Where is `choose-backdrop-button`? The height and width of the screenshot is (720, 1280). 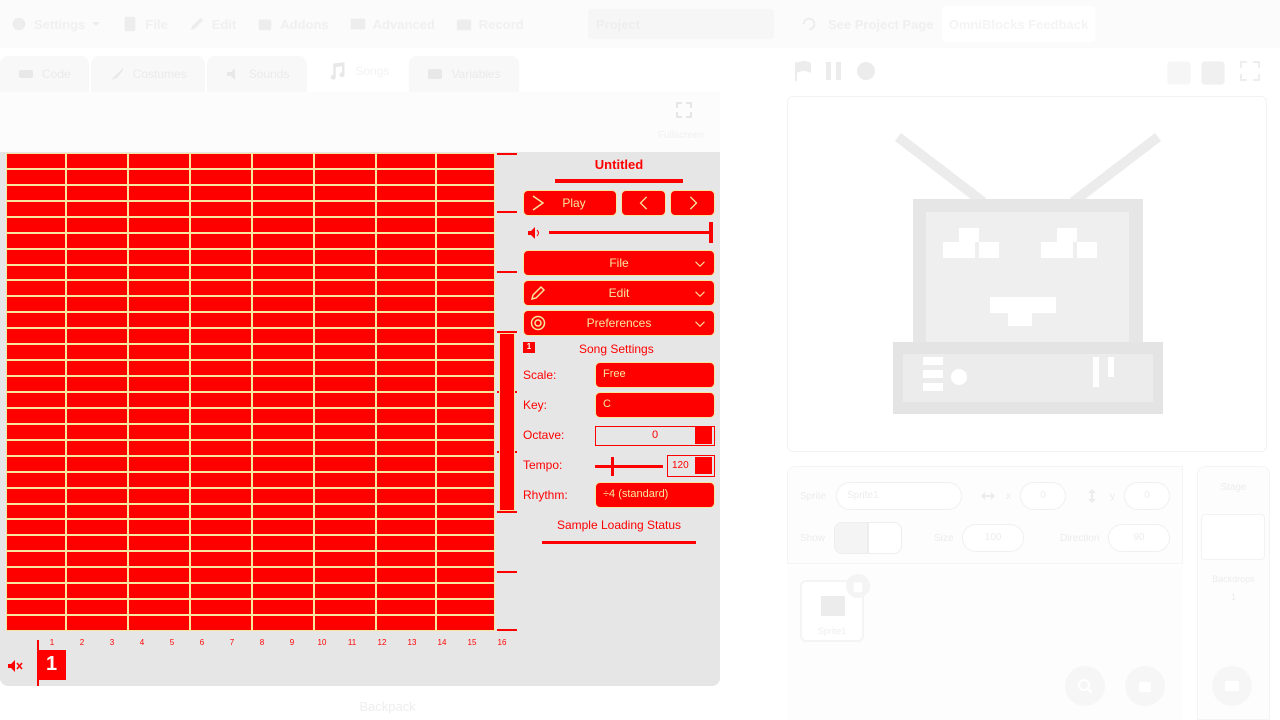 choose-backdrop-button is located at coordinates (1232, 686).